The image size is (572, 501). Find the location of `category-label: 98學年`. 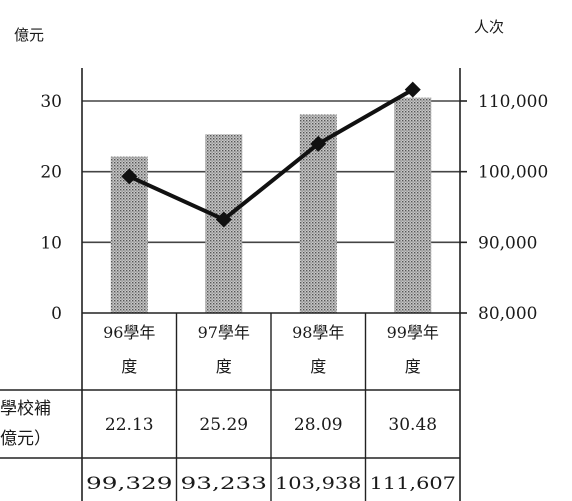

category-label: 98學年 is located at coordinates (318, 332).